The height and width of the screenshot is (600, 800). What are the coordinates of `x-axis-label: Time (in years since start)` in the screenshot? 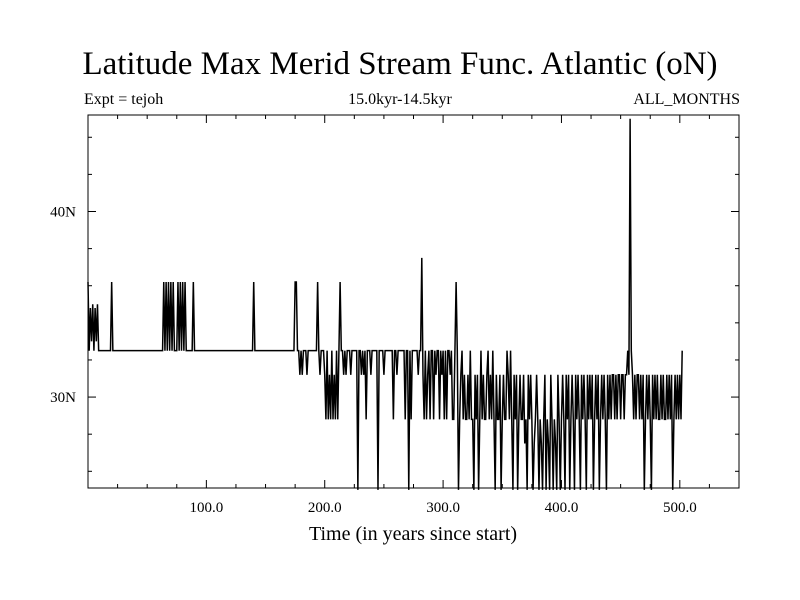 It's located at (413, 534).